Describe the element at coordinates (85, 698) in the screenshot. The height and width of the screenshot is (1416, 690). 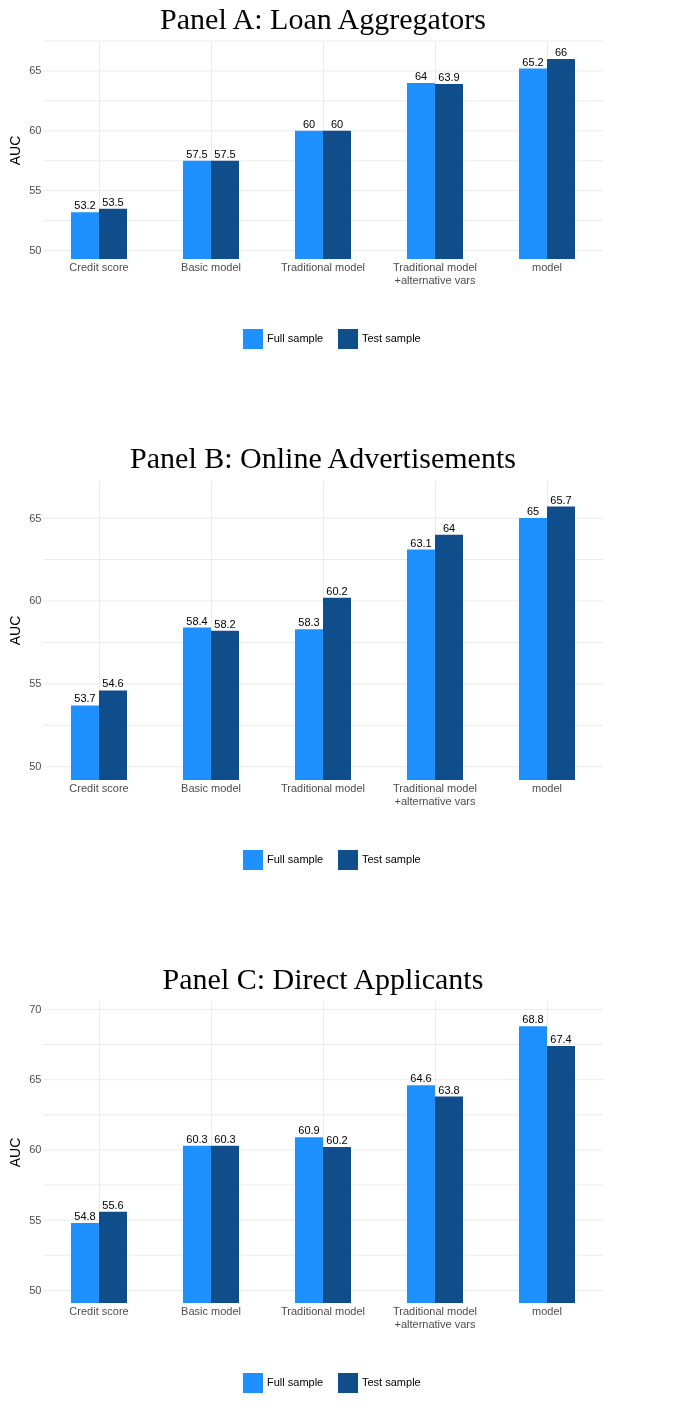
I see `data-label: 53.7` at that location.